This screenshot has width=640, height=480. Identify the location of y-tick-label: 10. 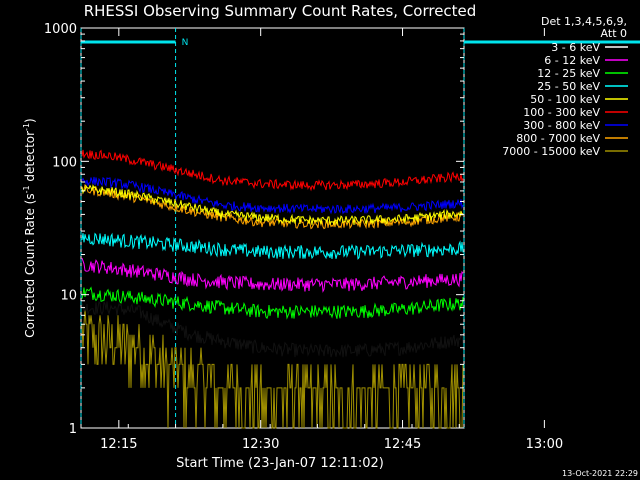
(68, 296).